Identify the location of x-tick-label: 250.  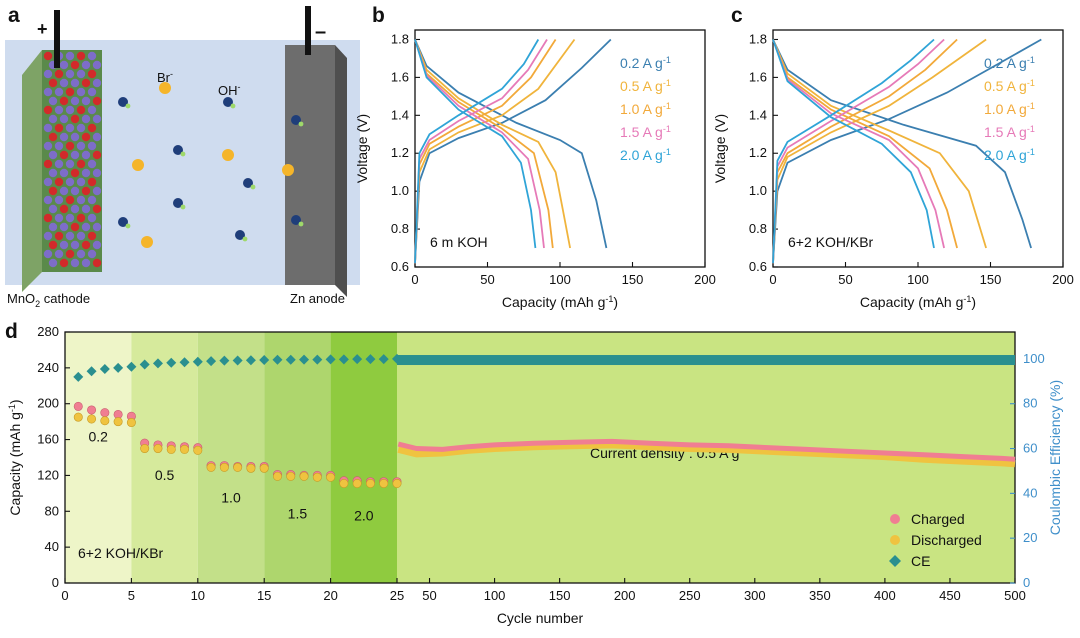
(690, 595).